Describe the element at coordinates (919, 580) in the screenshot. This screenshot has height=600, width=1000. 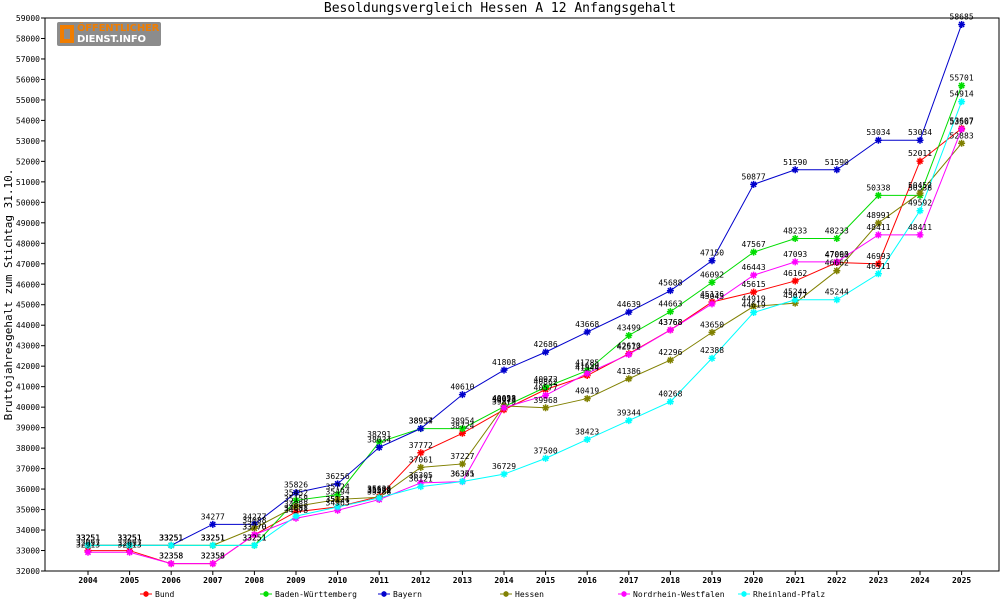
I see `x-tick-label: 2024` at that location.